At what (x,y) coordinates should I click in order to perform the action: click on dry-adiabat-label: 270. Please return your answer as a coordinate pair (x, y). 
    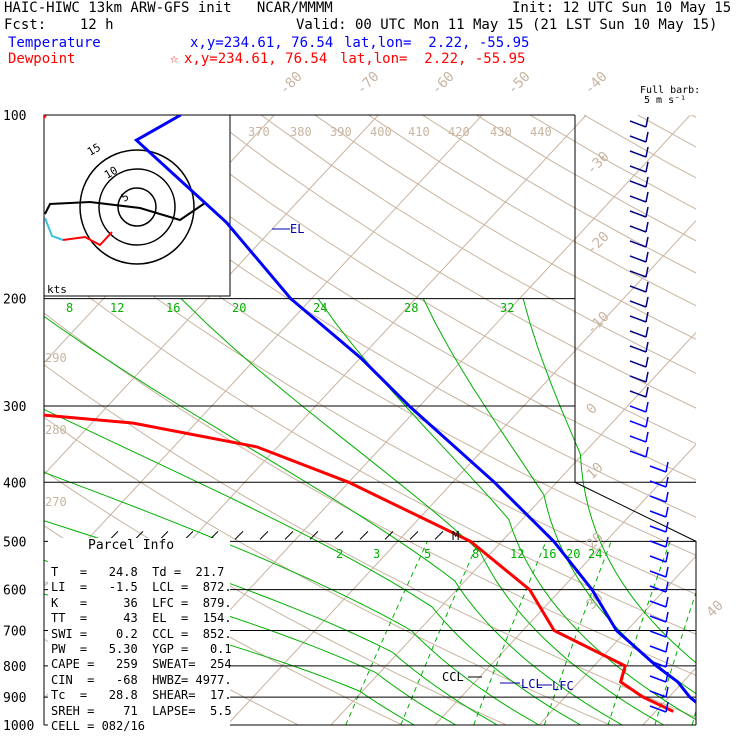
    Looking at the image, I should click on (56, 502).